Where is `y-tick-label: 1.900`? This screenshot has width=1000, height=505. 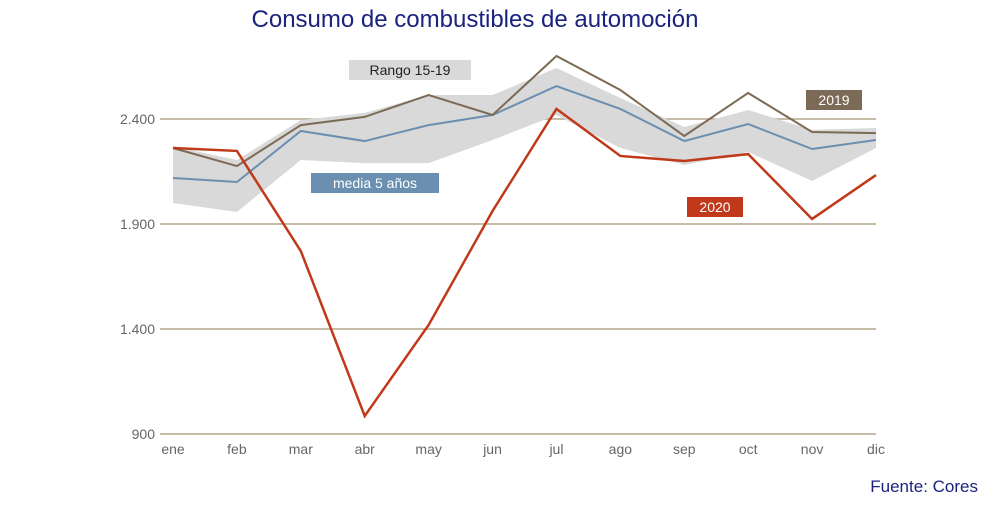 y-tick-label: 1.900 is located at coordinates (137, 224).